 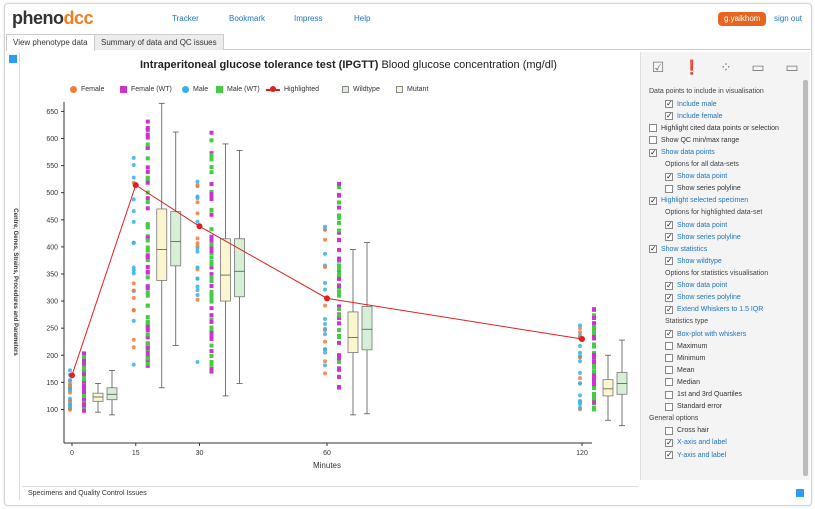 I want to click on panel-option: Cross hair, so click(x=687, y=430).